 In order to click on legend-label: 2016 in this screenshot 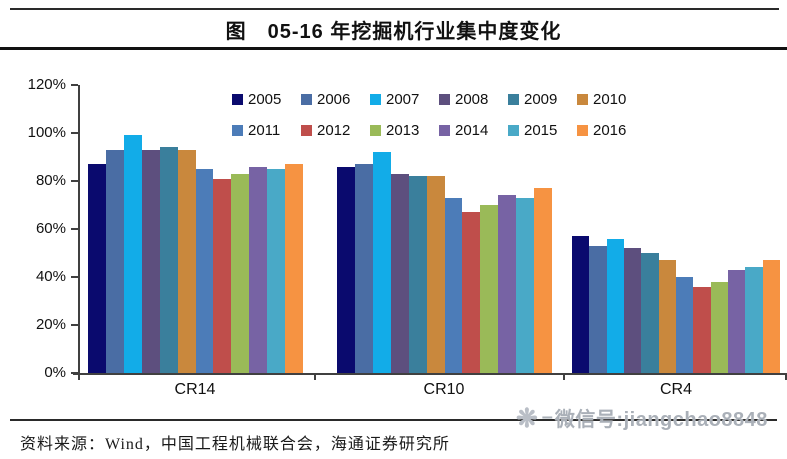, I will do `click(610, 130)`.